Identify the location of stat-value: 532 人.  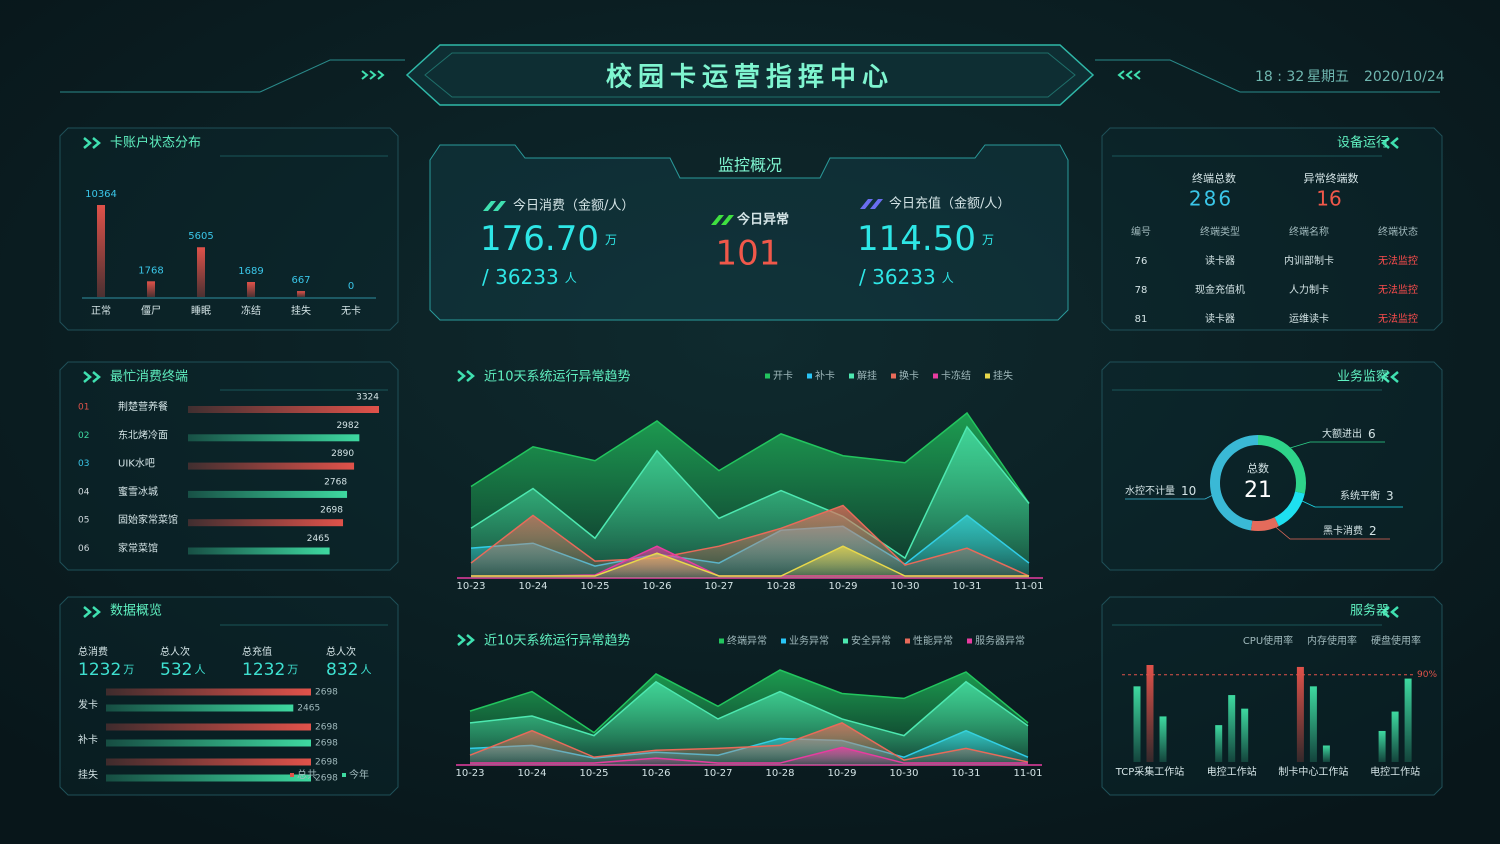
(182, 670).